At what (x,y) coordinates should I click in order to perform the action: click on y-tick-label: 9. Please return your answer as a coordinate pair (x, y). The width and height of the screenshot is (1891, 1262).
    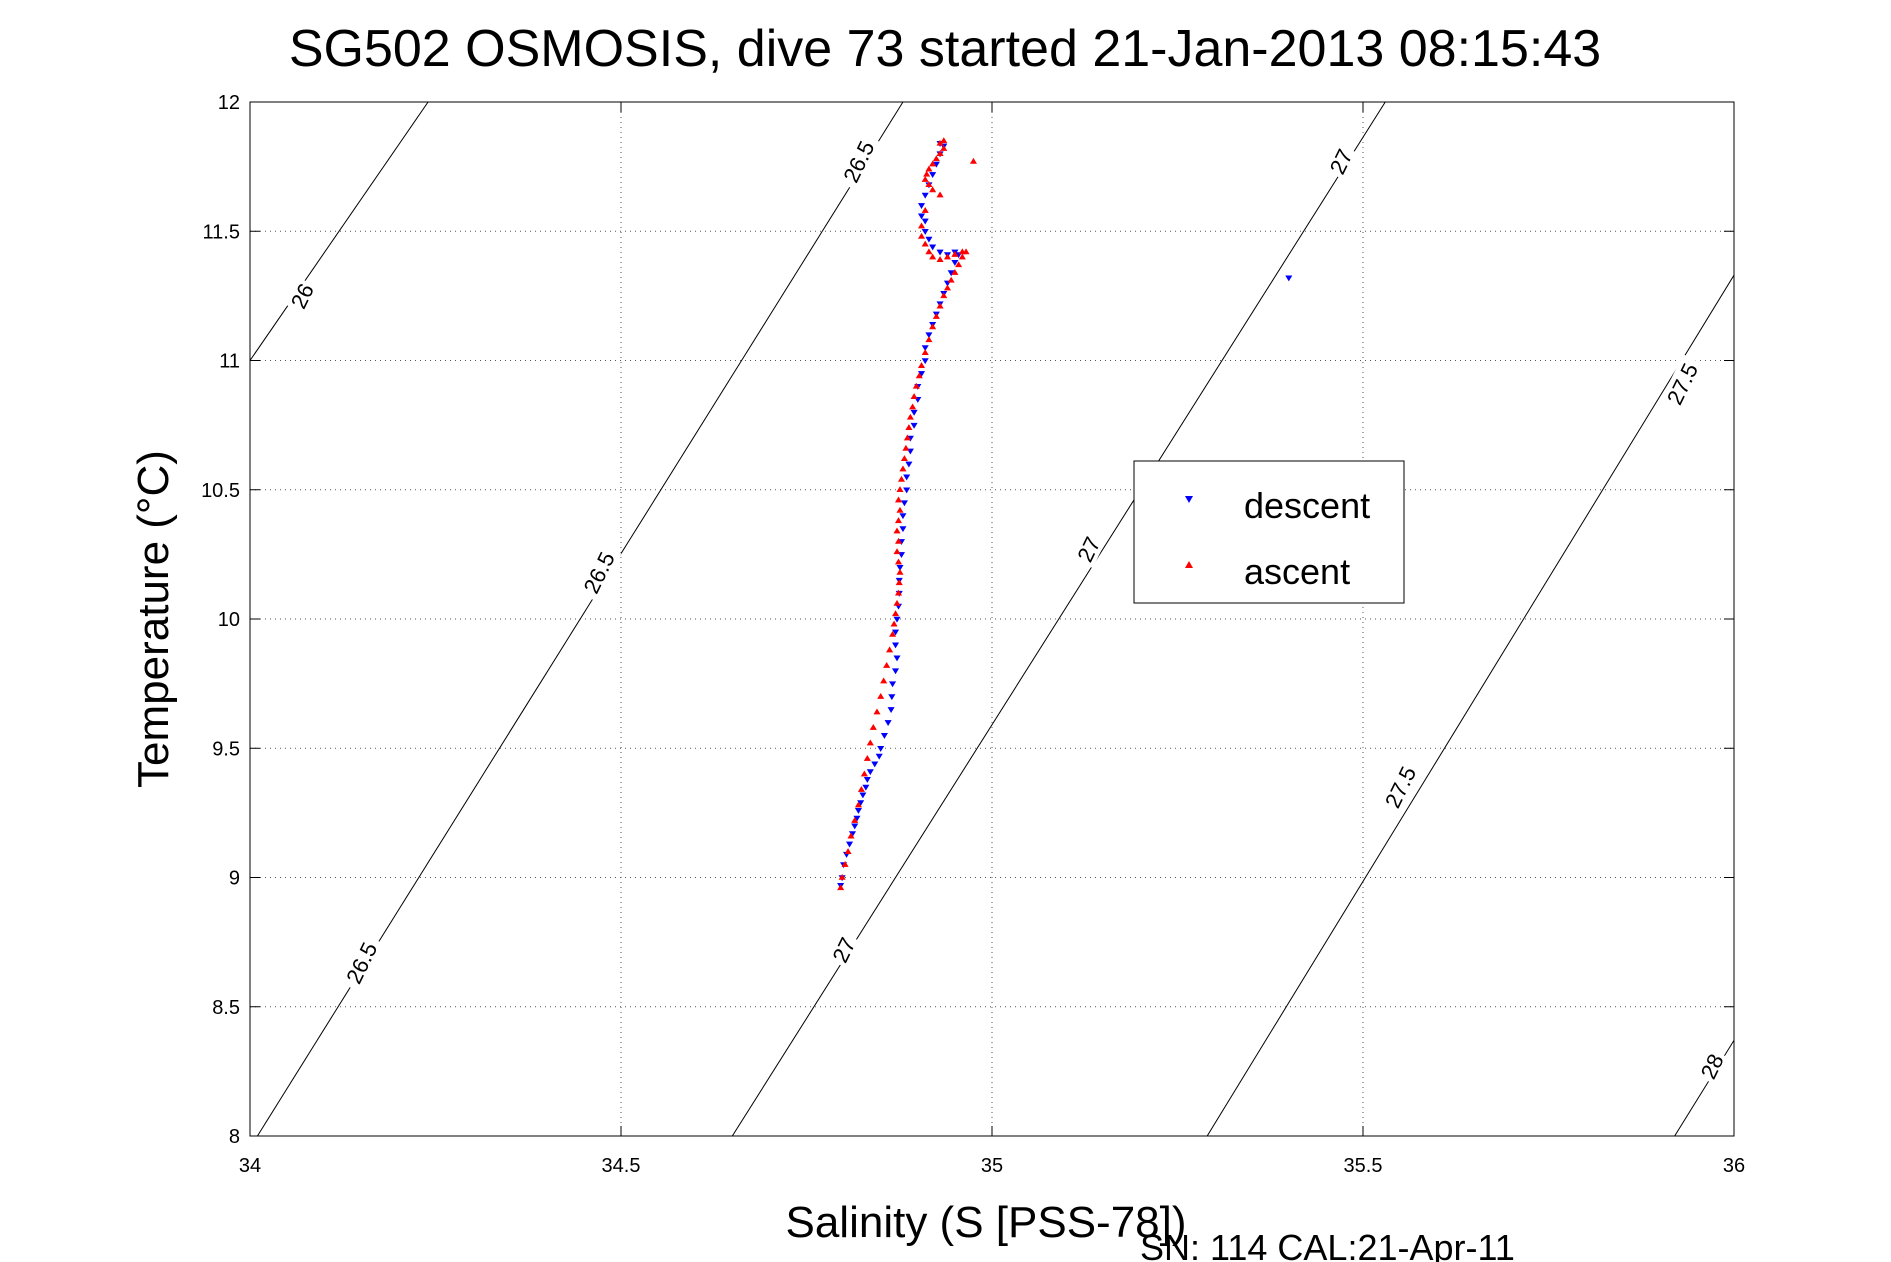
    Looking at the image, I should click on (234, 879).